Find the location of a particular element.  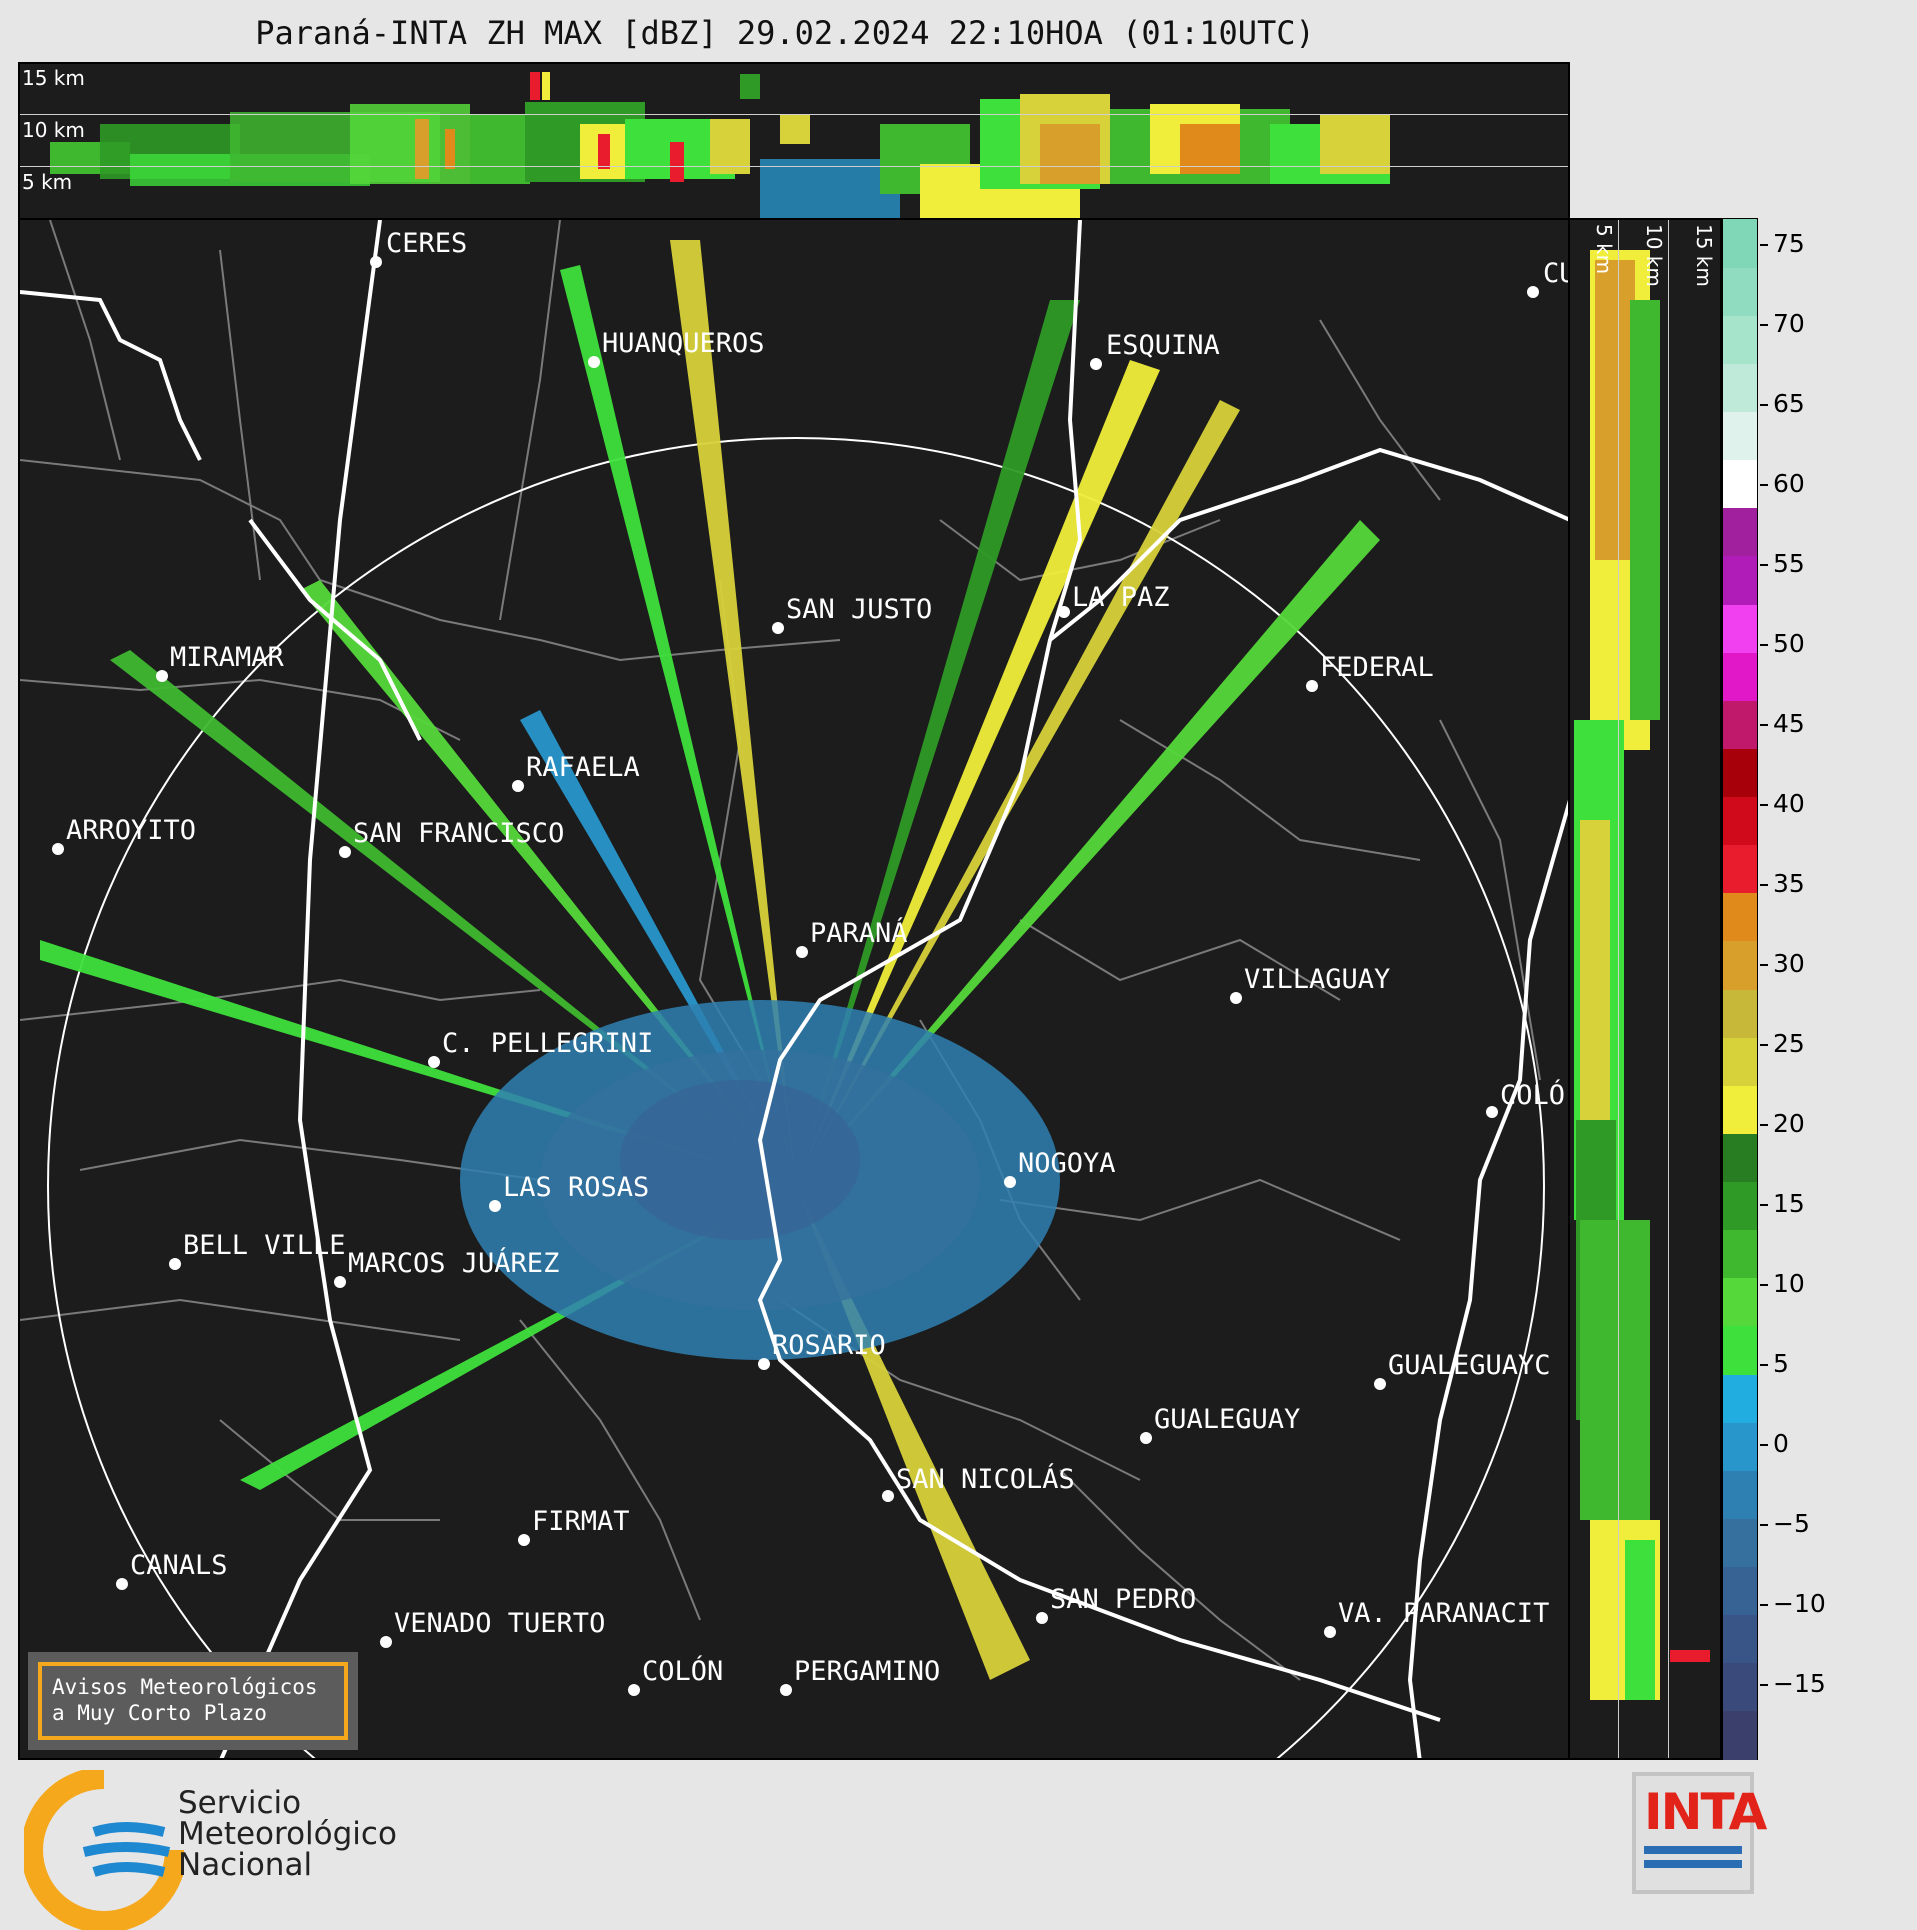

alerts-badge: Avisos Meteorológicos a Muy Corto Plazo is located at coordinates (193, 1701).